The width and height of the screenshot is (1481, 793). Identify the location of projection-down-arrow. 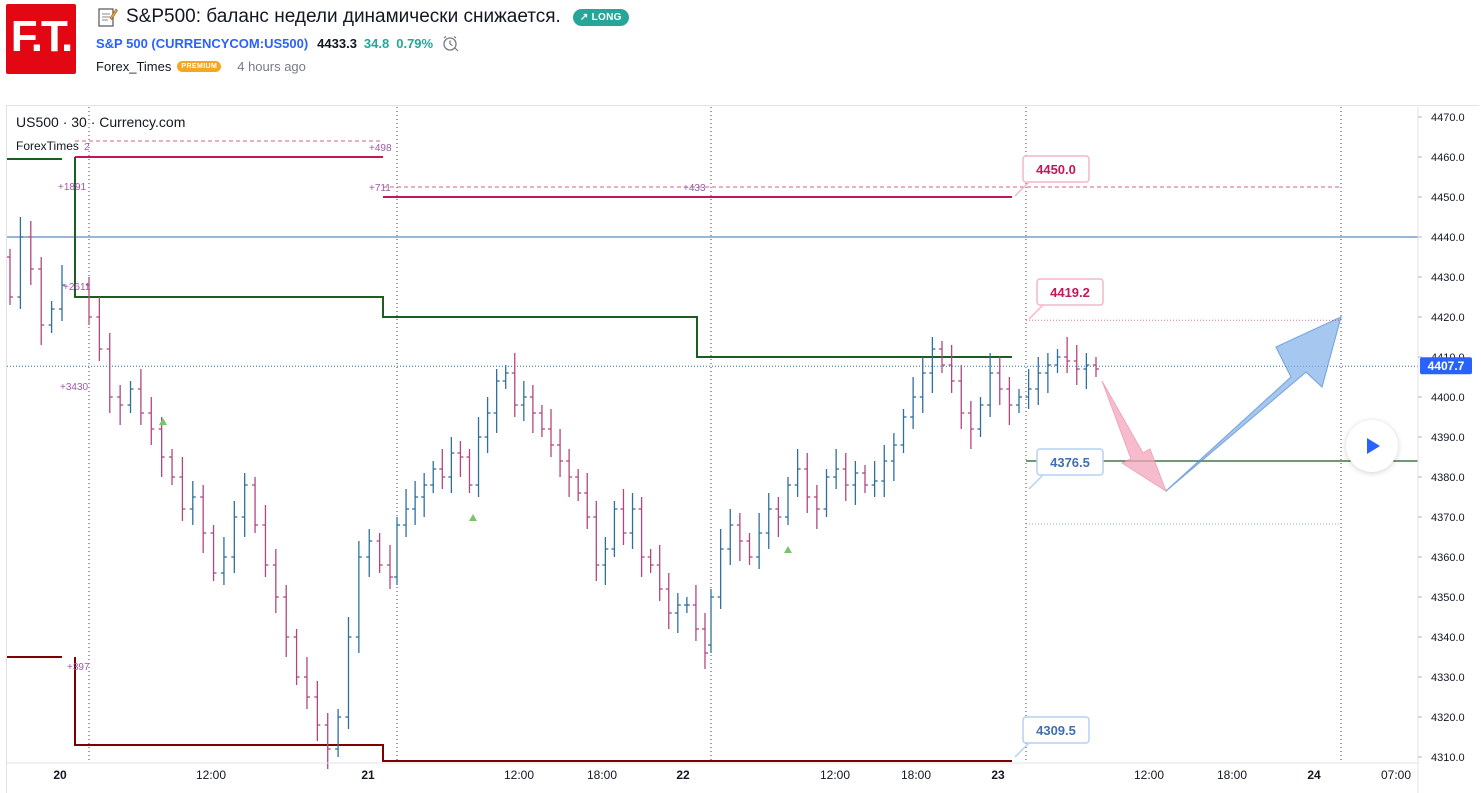
(1134, 436).